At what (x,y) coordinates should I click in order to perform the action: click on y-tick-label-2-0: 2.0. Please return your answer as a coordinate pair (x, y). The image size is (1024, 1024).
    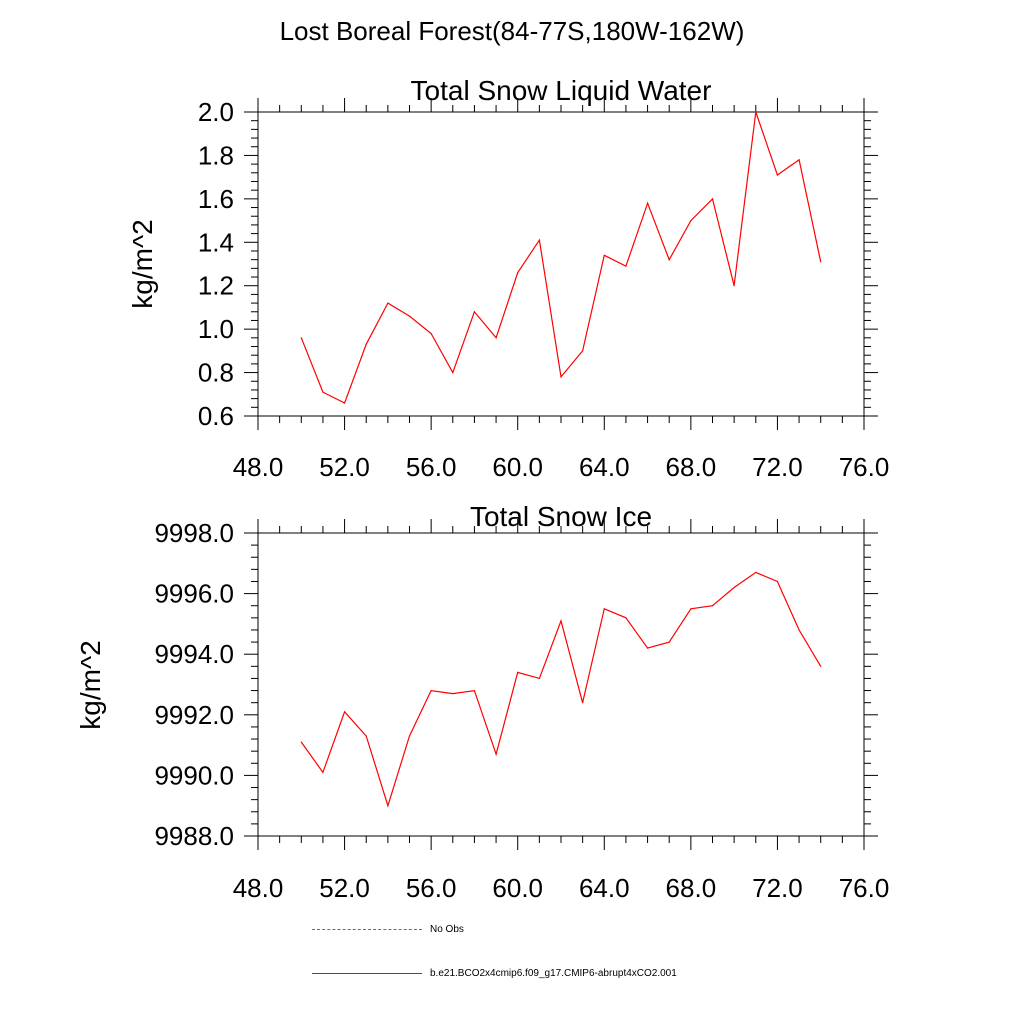
    Looking at the image, I should click on (216, 112).